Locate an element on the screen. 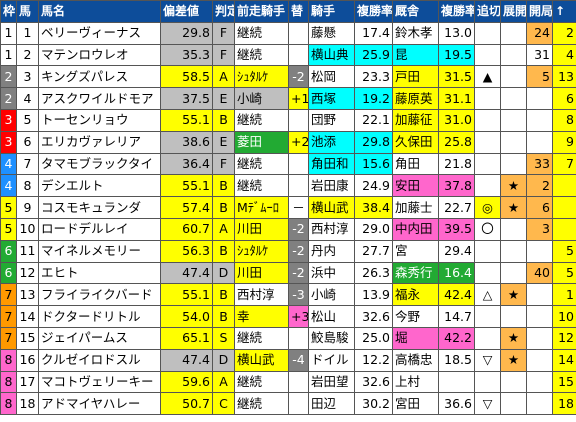 This screenshot has width=576, height=422. jockey-rate-cell: 38.4 is located at coordinates (373, 207).